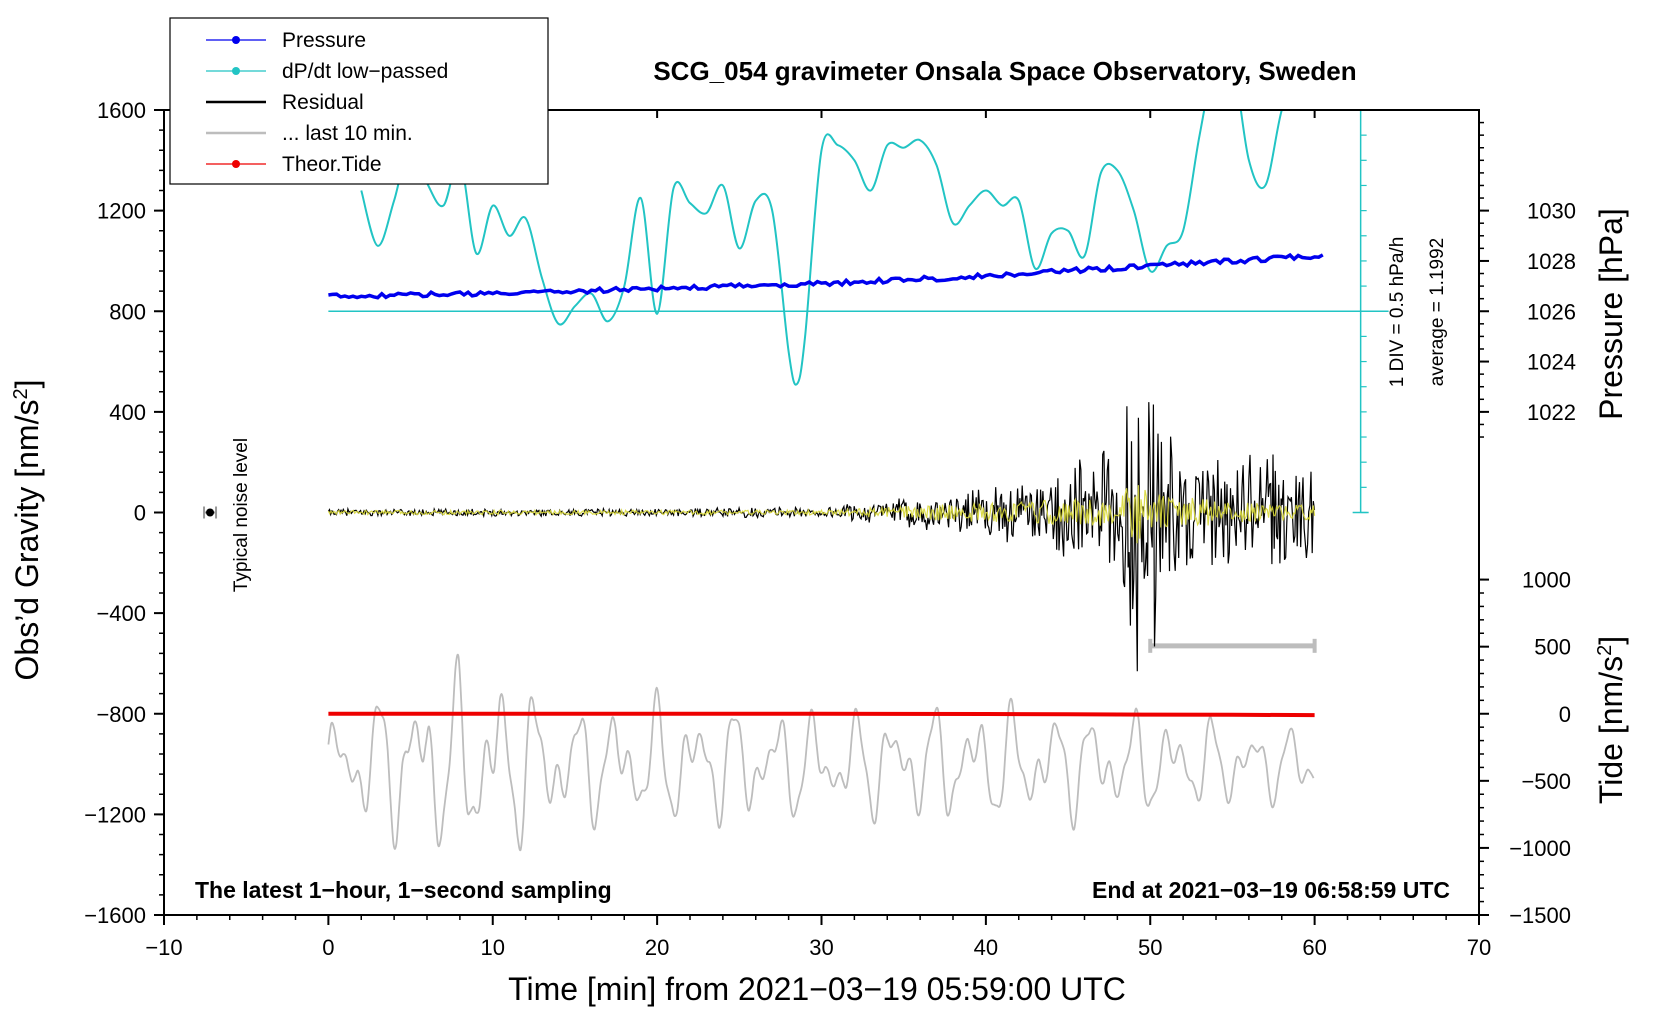  Describe the element at coordinates (121, 714) in the screenshot. I see `y-tick-label: −800` at that location.